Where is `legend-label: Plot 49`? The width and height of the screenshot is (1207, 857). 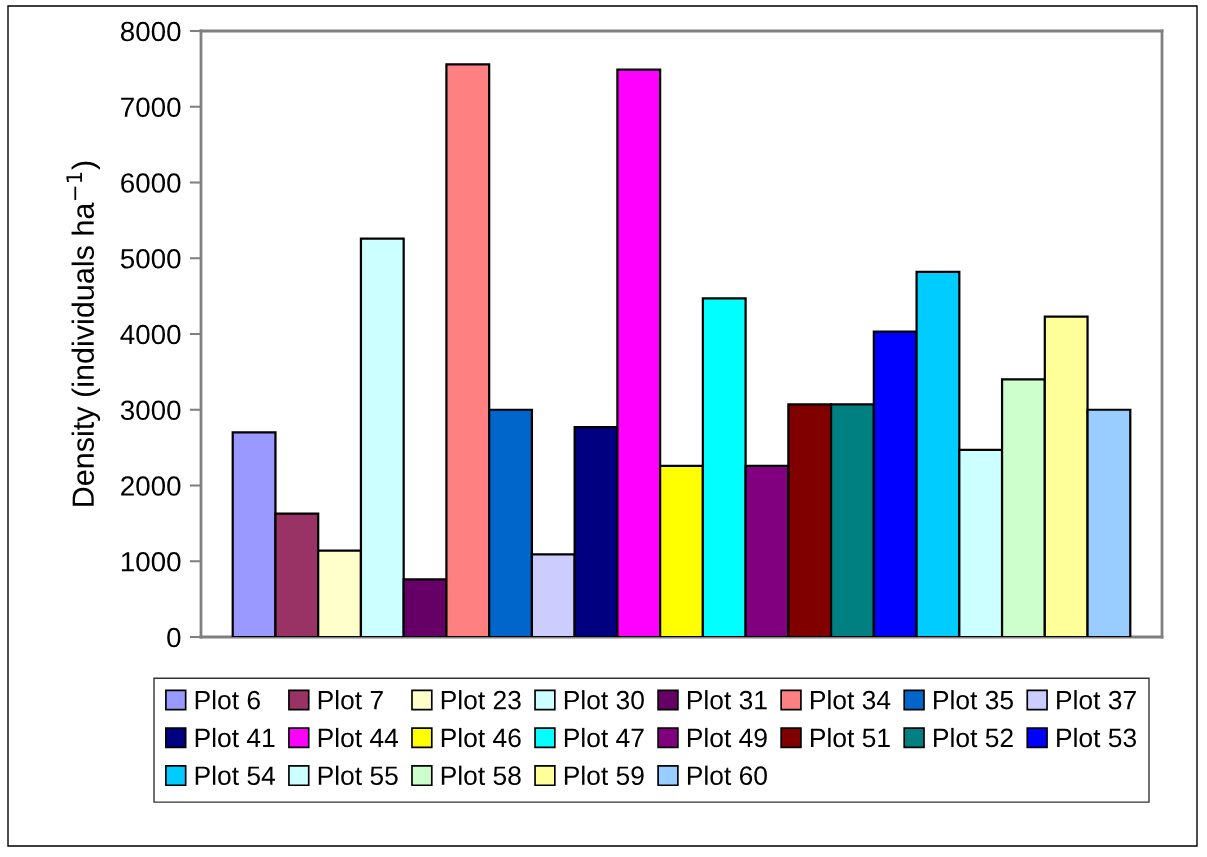 legend-label: Plot 49 is located at coordinates (727, 737).